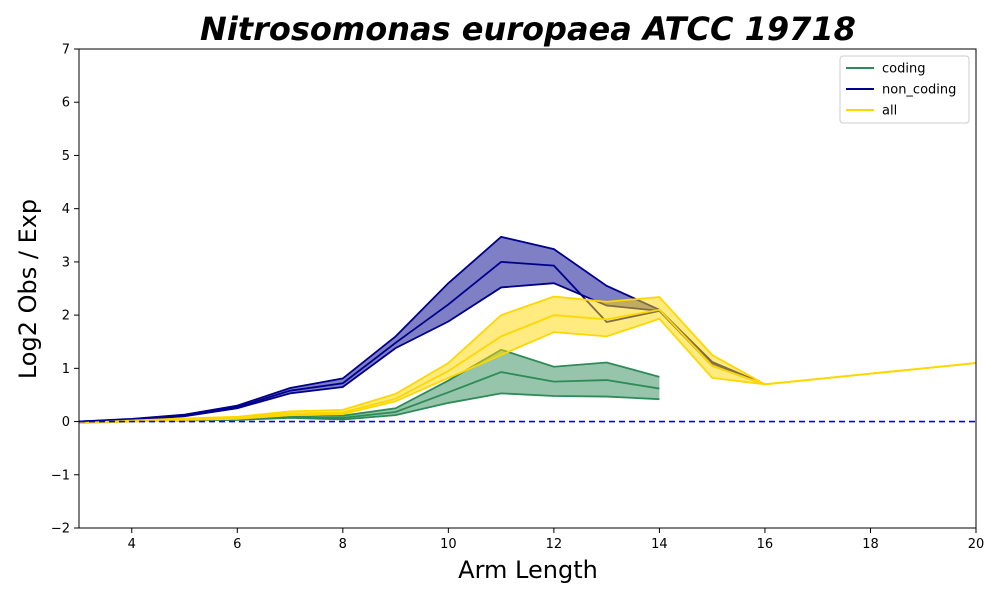 This screenshot has height=605, width=1000. Describe the element at coordinates (66, 156) in the screenshot. I see `y-tick-label: 5` at that location.